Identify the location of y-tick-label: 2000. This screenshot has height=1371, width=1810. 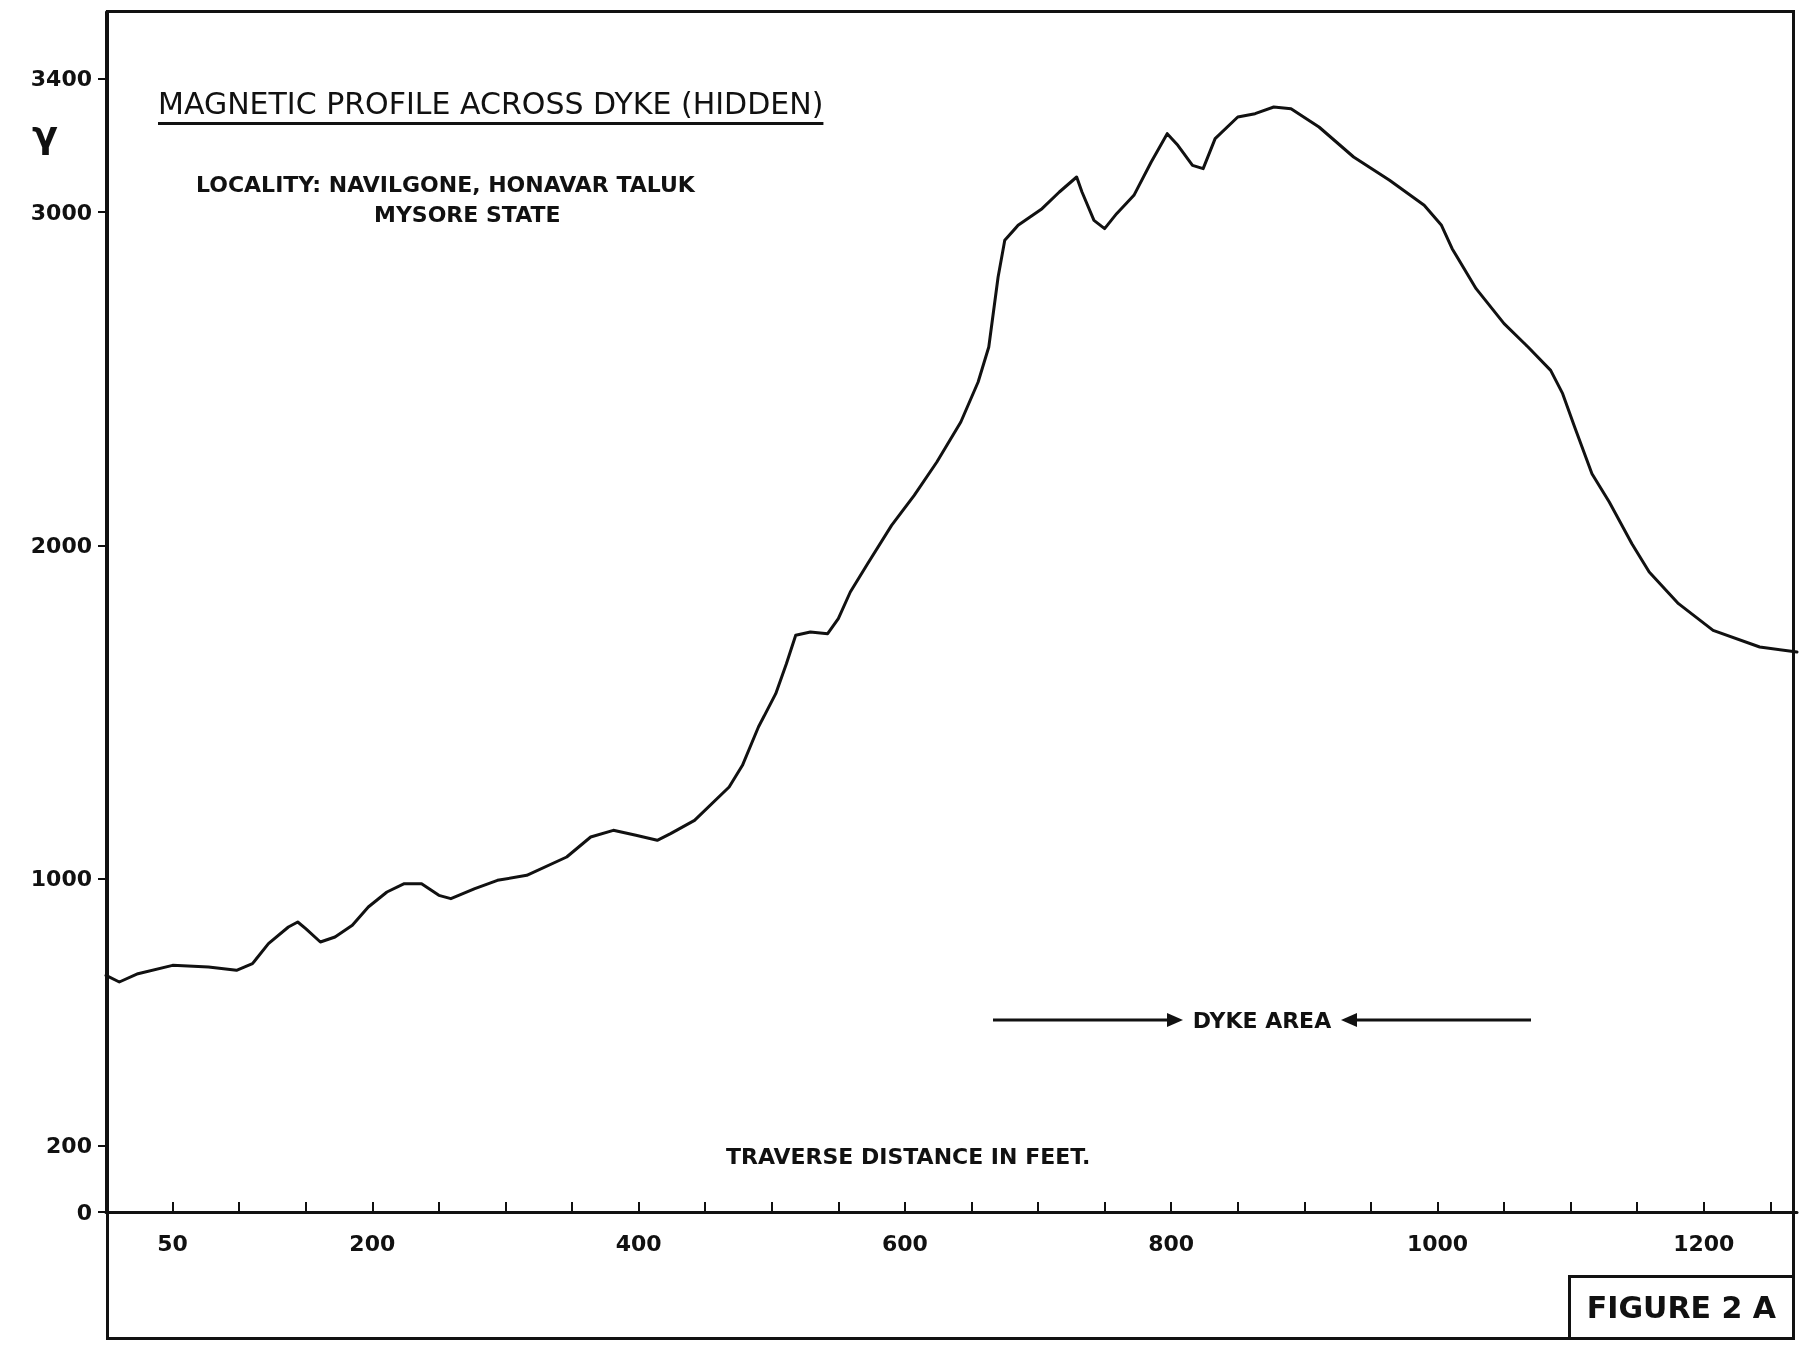
(61, 545).